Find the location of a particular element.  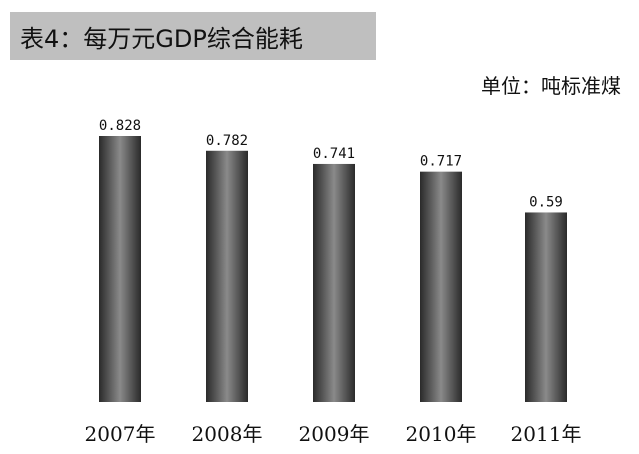

category-label-0: 2007年 is located at coordinates (120, 434).